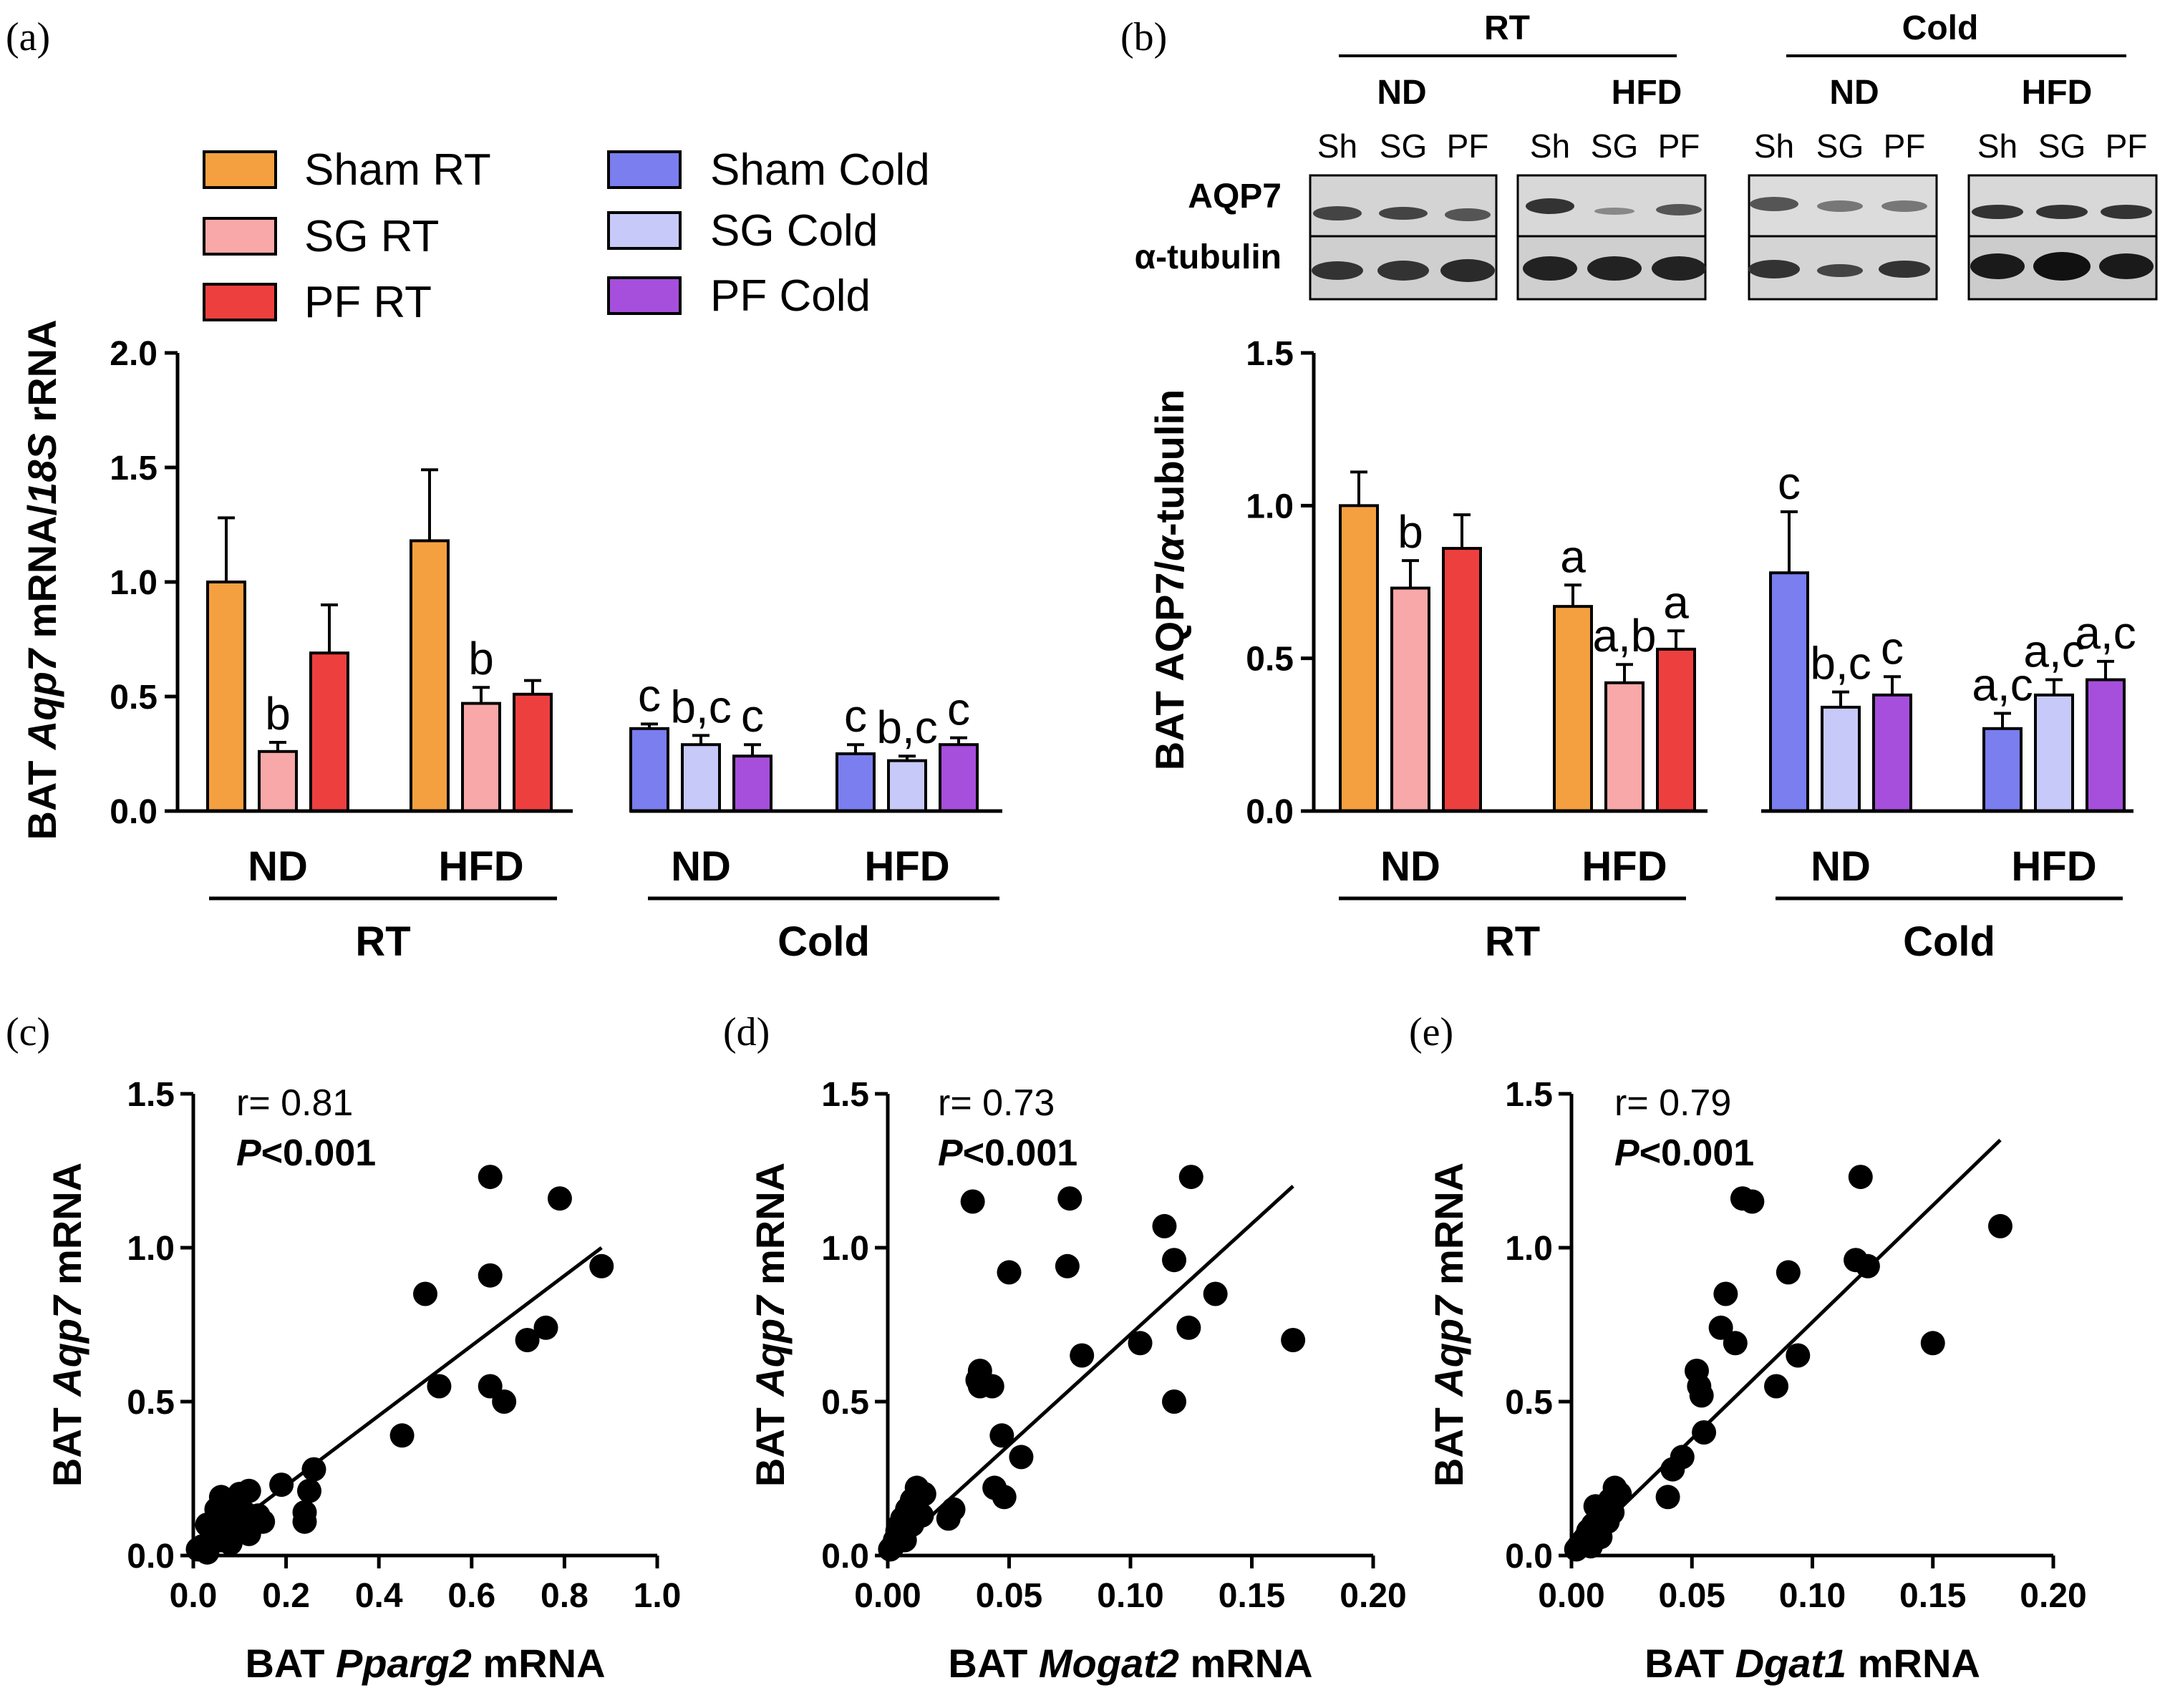  What do you see at coordinates (28, 37) in the screenshot?
I see `panel-label-a: (a)` at bounding box center [28, 37].